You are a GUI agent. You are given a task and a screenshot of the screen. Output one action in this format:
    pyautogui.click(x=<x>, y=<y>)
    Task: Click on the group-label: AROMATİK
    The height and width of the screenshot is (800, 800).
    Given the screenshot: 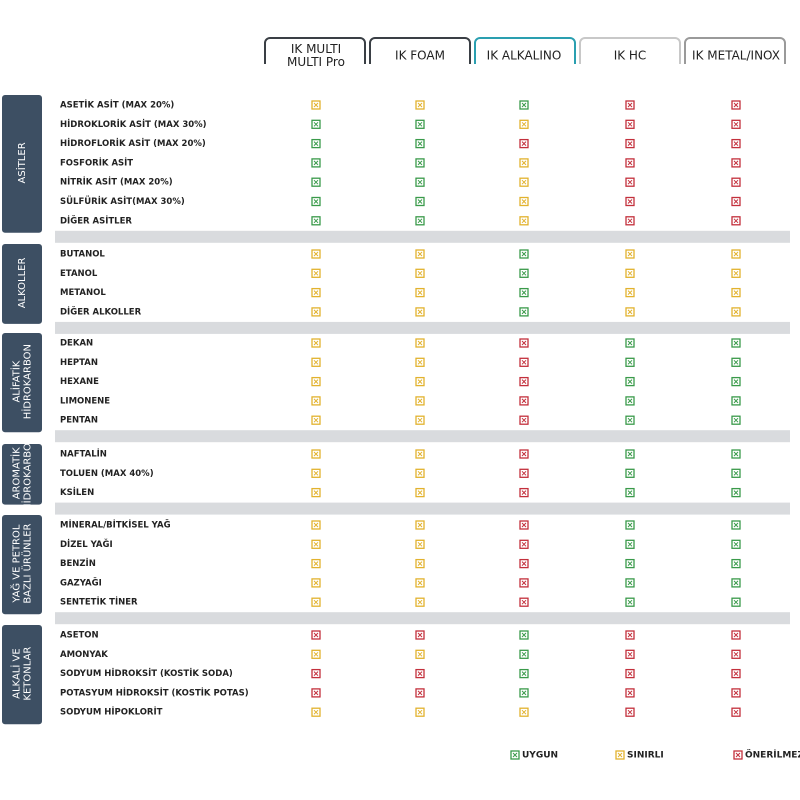 What is the action you would take?
    pyautogui.click(x=16, y=473)
    